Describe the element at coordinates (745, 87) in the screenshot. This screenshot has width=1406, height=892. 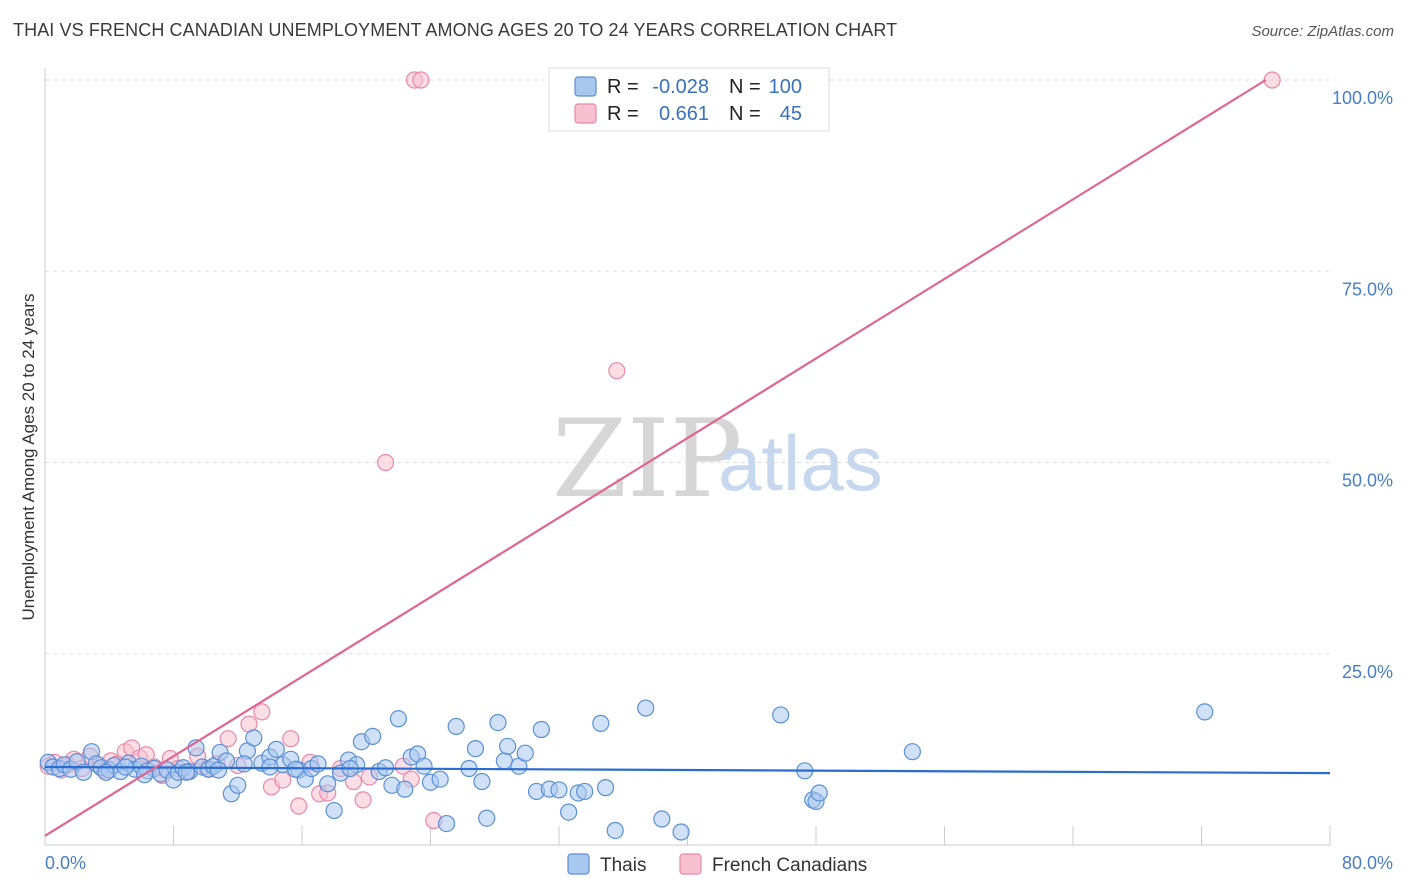
I see `legend-thai-n-label: N =` at that location.